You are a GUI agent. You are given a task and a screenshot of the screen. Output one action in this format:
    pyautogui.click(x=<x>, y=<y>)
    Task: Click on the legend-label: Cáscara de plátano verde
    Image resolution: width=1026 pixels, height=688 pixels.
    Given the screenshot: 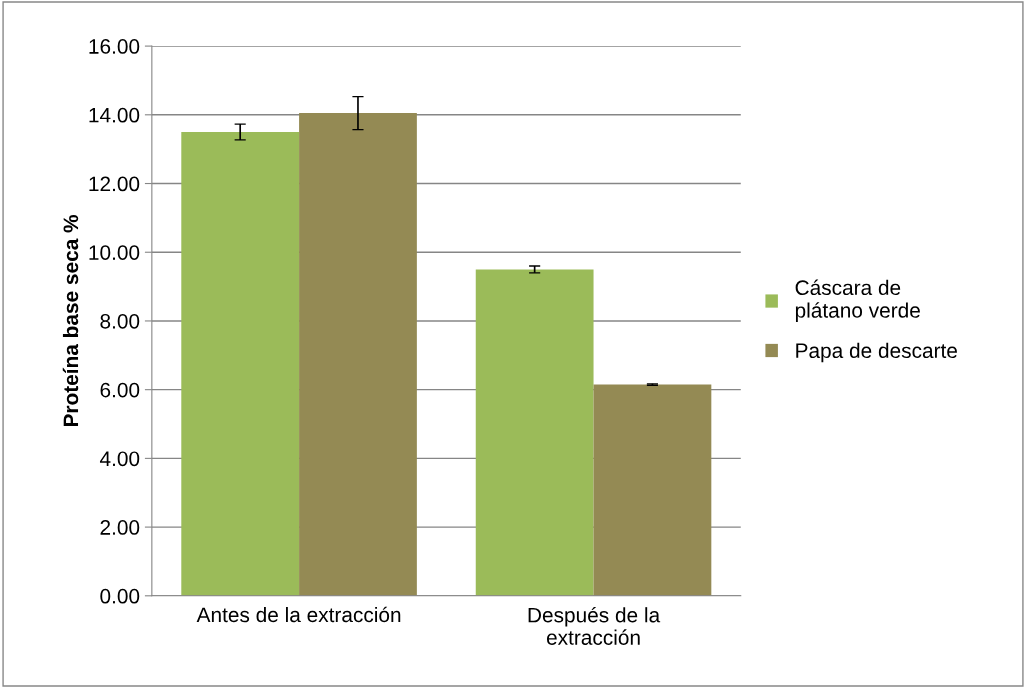 What is the action you would take?
    pyautogui.click(x=857, y=300)
    